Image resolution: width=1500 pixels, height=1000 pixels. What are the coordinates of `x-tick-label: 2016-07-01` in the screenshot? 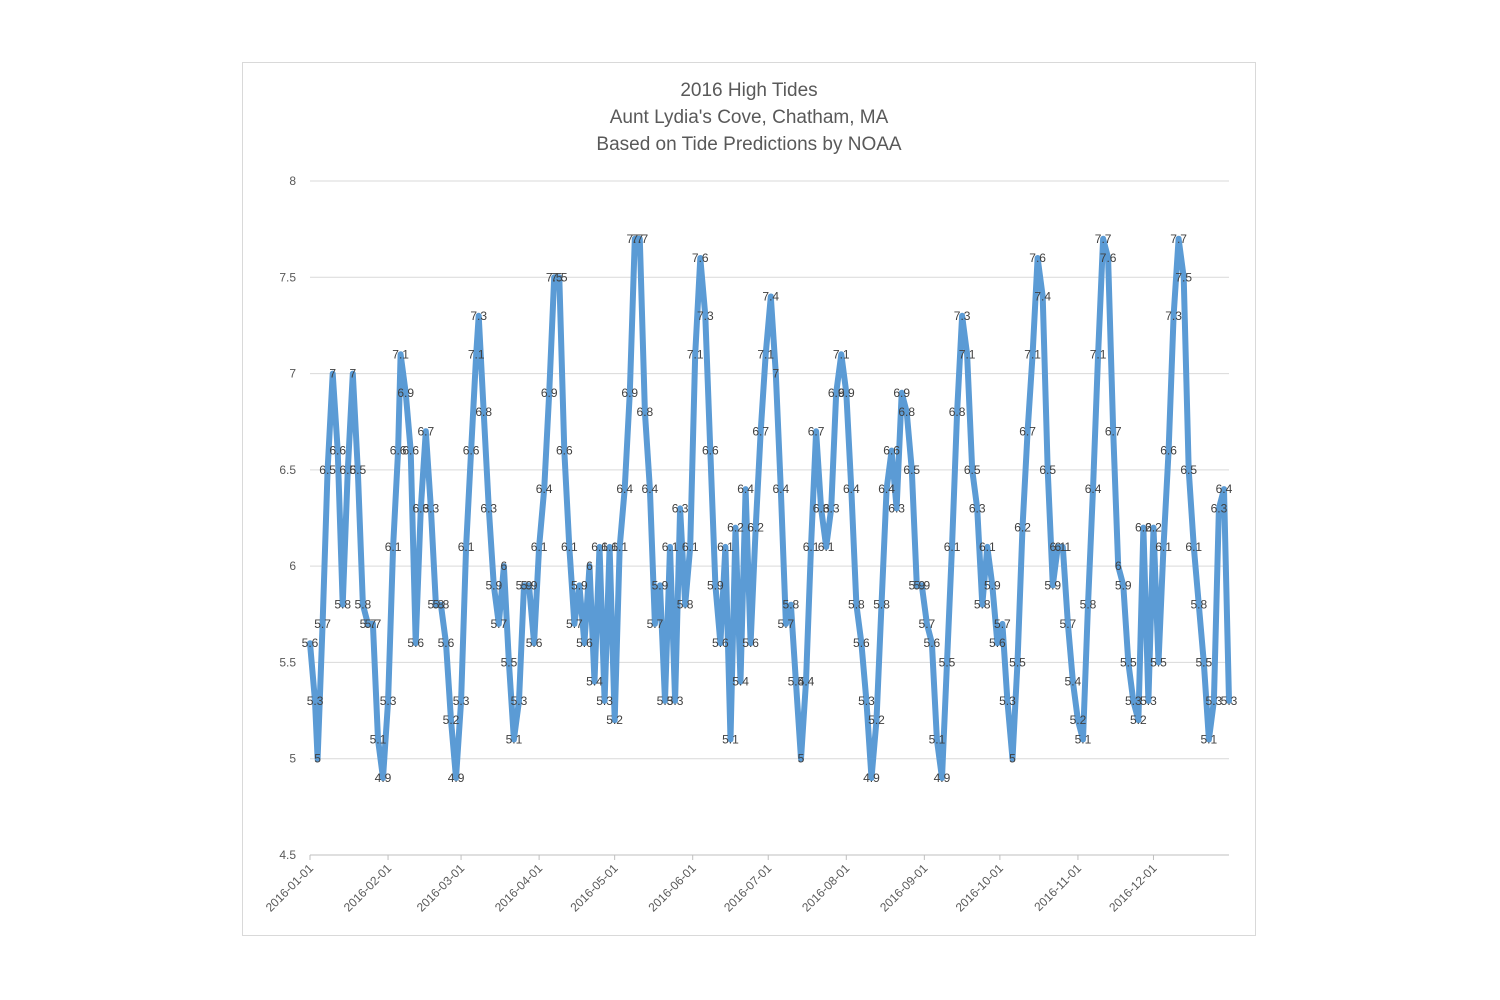 It's located at (748, 888).